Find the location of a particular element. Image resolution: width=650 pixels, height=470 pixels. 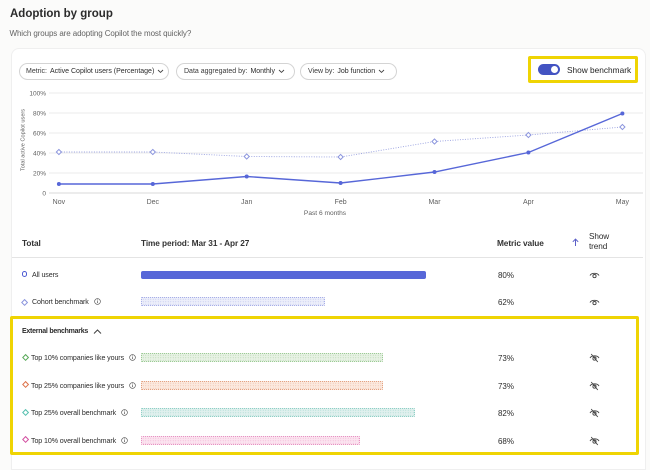

svg-text: 20% is located at coordinates (39, 174).